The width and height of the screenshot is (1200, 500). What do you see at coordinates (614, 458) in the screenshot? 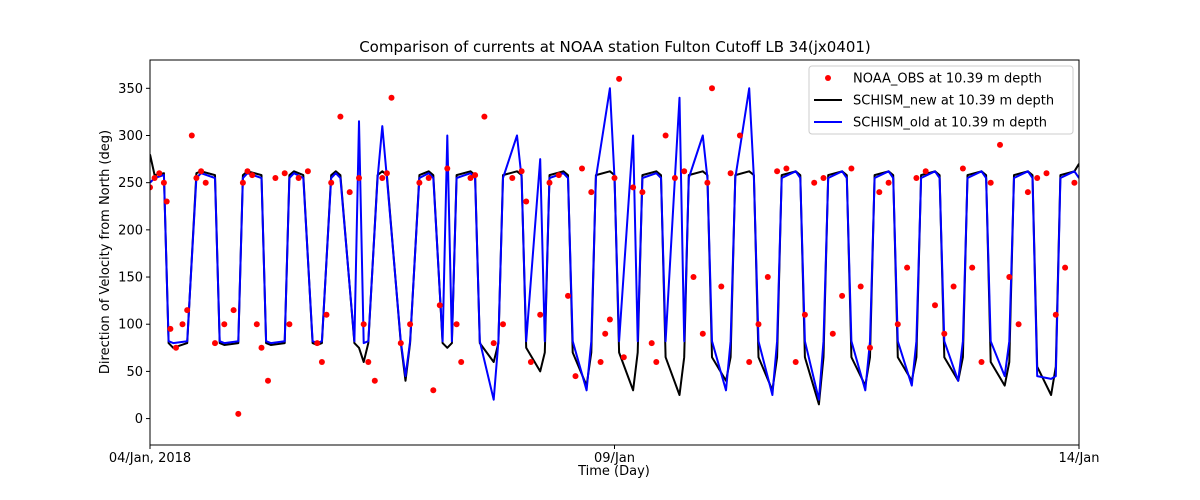
I see `x-tick-label: 09/Jan` at bounding box center [614, 458].